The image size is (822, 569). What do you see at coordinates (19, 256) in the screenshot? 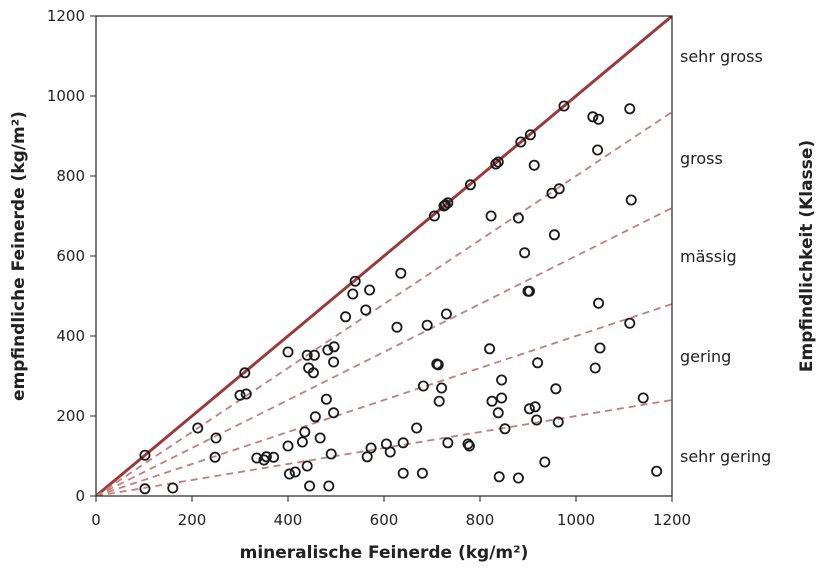
I see `y-axis-title: empfindliche Feinerde (kg/m²)` at bounding box center [19, 256].